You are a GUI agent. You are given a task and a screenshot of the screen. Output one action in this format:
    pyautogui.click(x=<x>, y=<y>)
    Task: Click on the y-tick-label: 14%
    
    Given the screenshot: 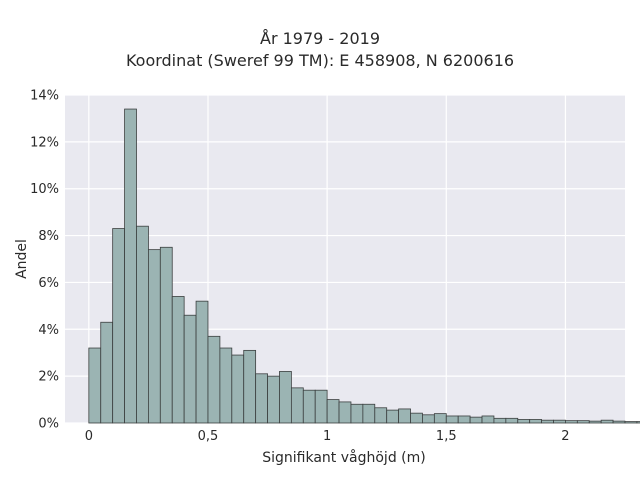 What is the action you would take?
    pyautogui.click(x=44, y=96)
    